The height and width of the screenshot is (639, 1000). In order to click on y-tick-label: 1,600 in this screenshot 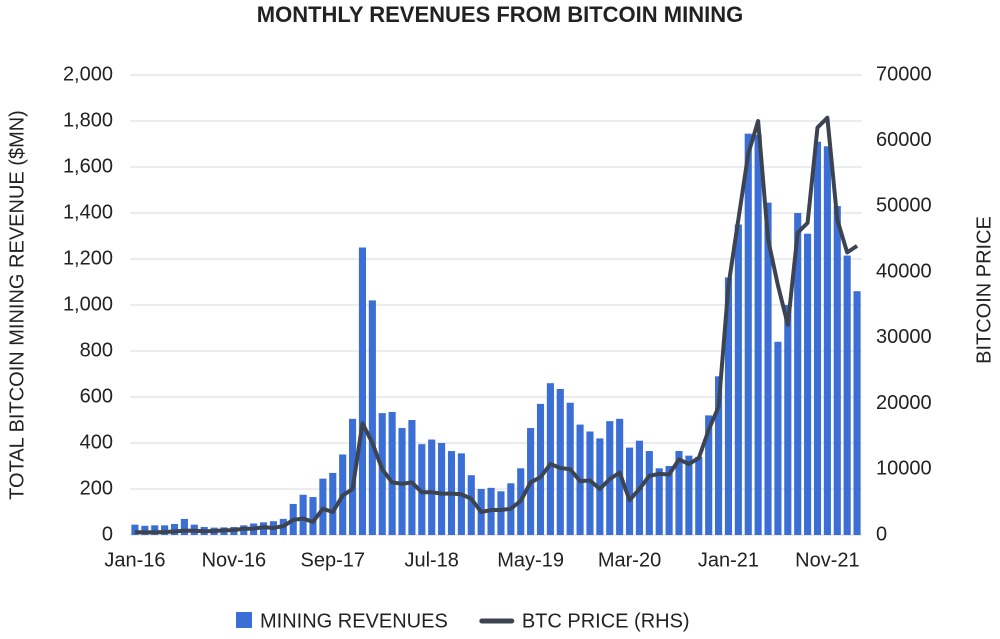, I will do `click(88, 166)`.